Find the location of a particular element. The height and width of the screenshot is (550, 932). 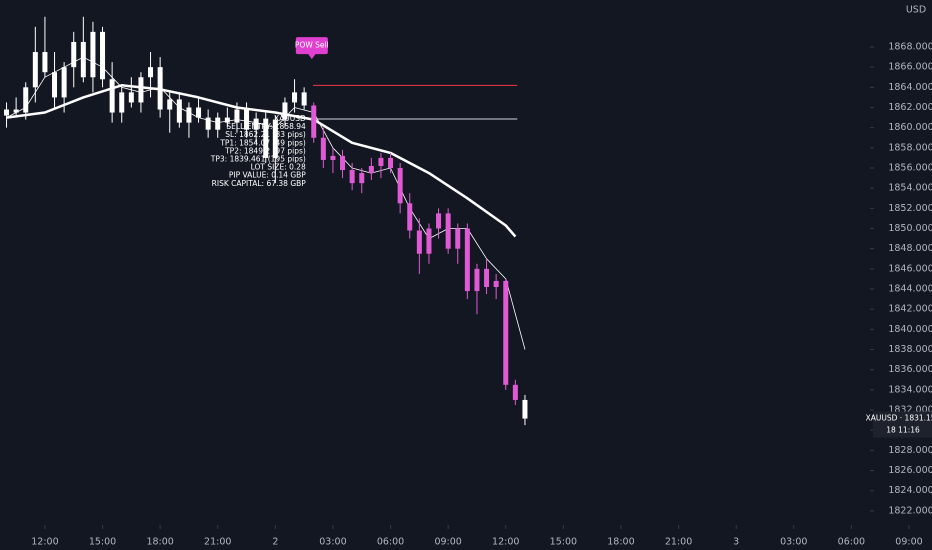

currency-label: USD is located at coordinates (916, 10).